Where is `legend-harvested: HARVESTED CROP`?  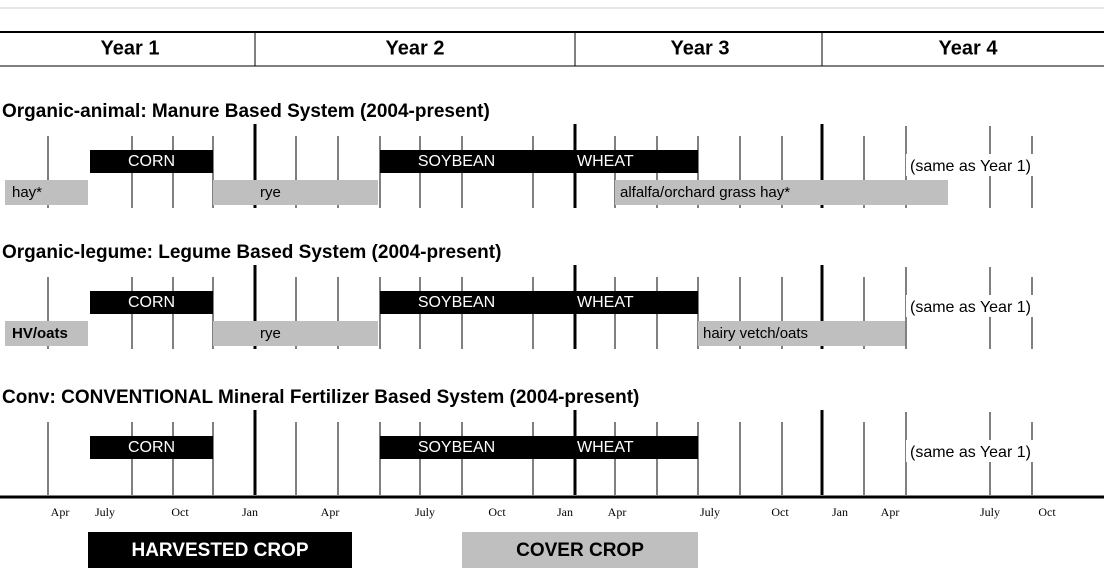 legend-harvested: HARVESTED CROP is located at coordinates (219, 550).